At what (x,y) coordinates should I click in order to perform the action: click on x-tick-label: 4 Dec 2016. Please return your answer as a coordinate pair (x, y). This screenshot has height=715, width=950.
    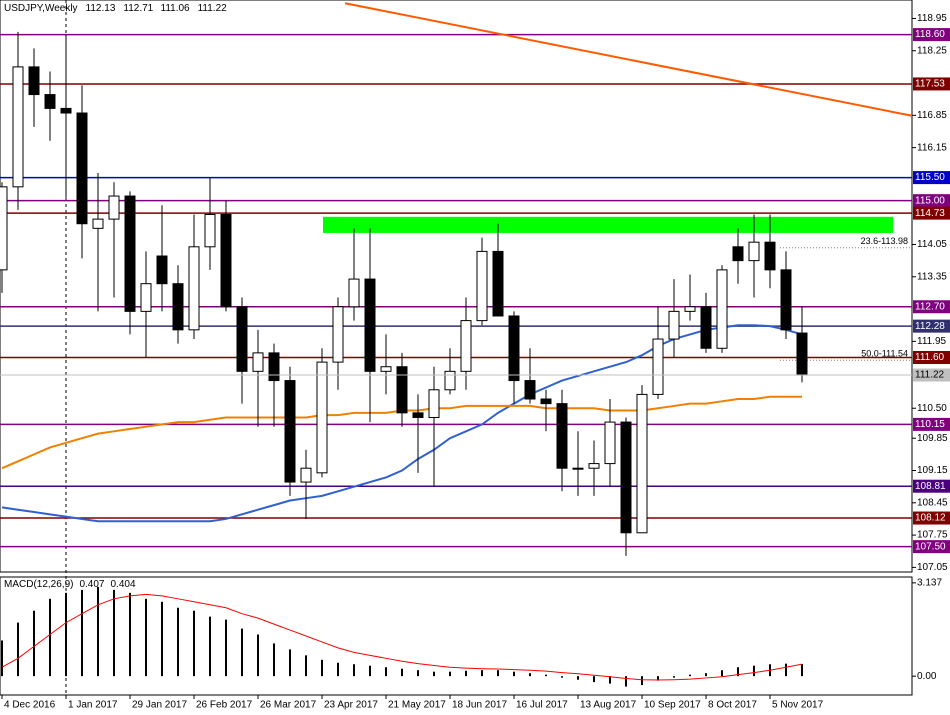
    Looking at the image, I should click on (30, 705).